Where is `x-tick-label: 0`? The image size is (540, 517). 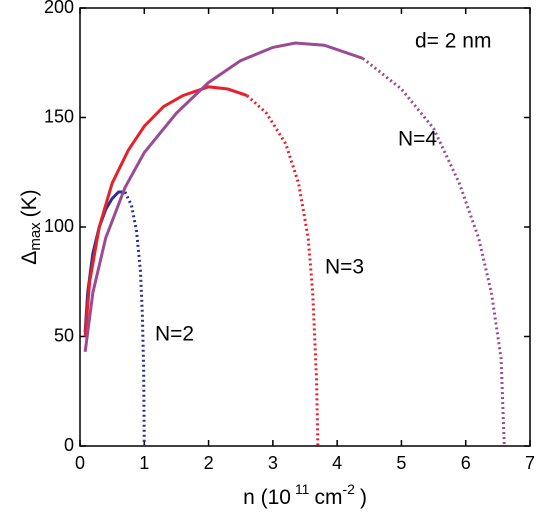 x-tick-label: 0 is located at coordinates (80, 463).